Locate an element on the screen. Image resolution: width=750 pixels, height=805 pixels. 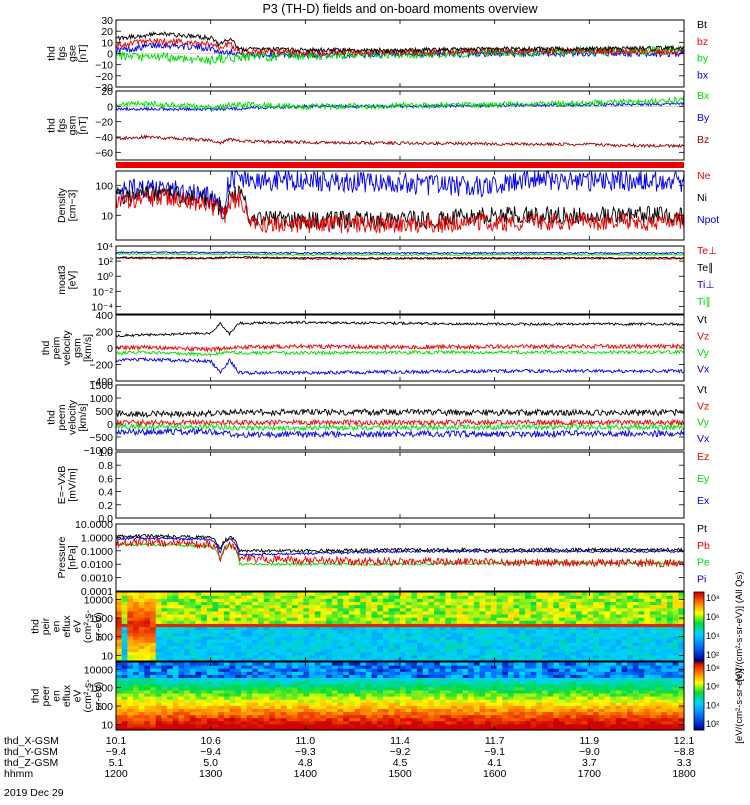
peer-colorbar-step is located at coordinates (699, 680).